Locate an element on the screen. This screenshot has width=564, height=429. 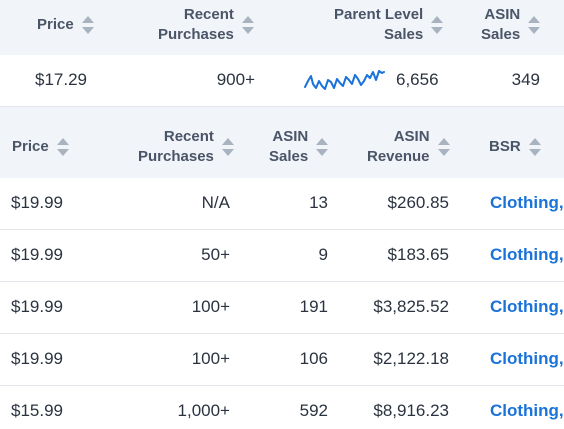
summary-parent-level-sales: 6,656 is located at coordinates (417, 79).